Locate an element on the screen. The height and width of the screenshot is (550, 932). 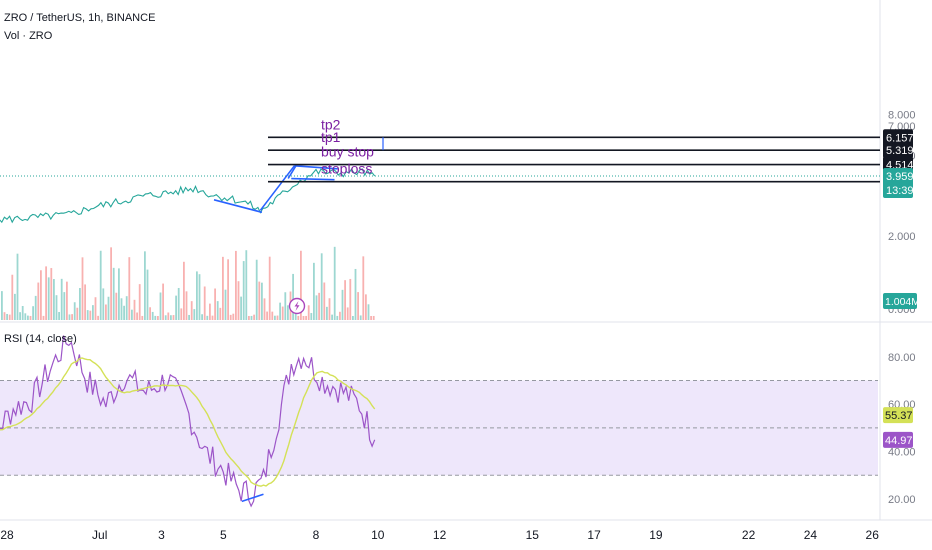
rsi-ma-badge is located at coordinates (898, 415).